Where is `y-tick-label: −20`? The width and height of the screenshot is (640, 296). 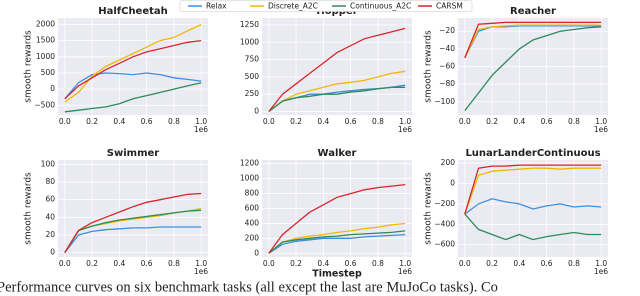
y-tick-label: −20 is located at coordinates (447, 30).